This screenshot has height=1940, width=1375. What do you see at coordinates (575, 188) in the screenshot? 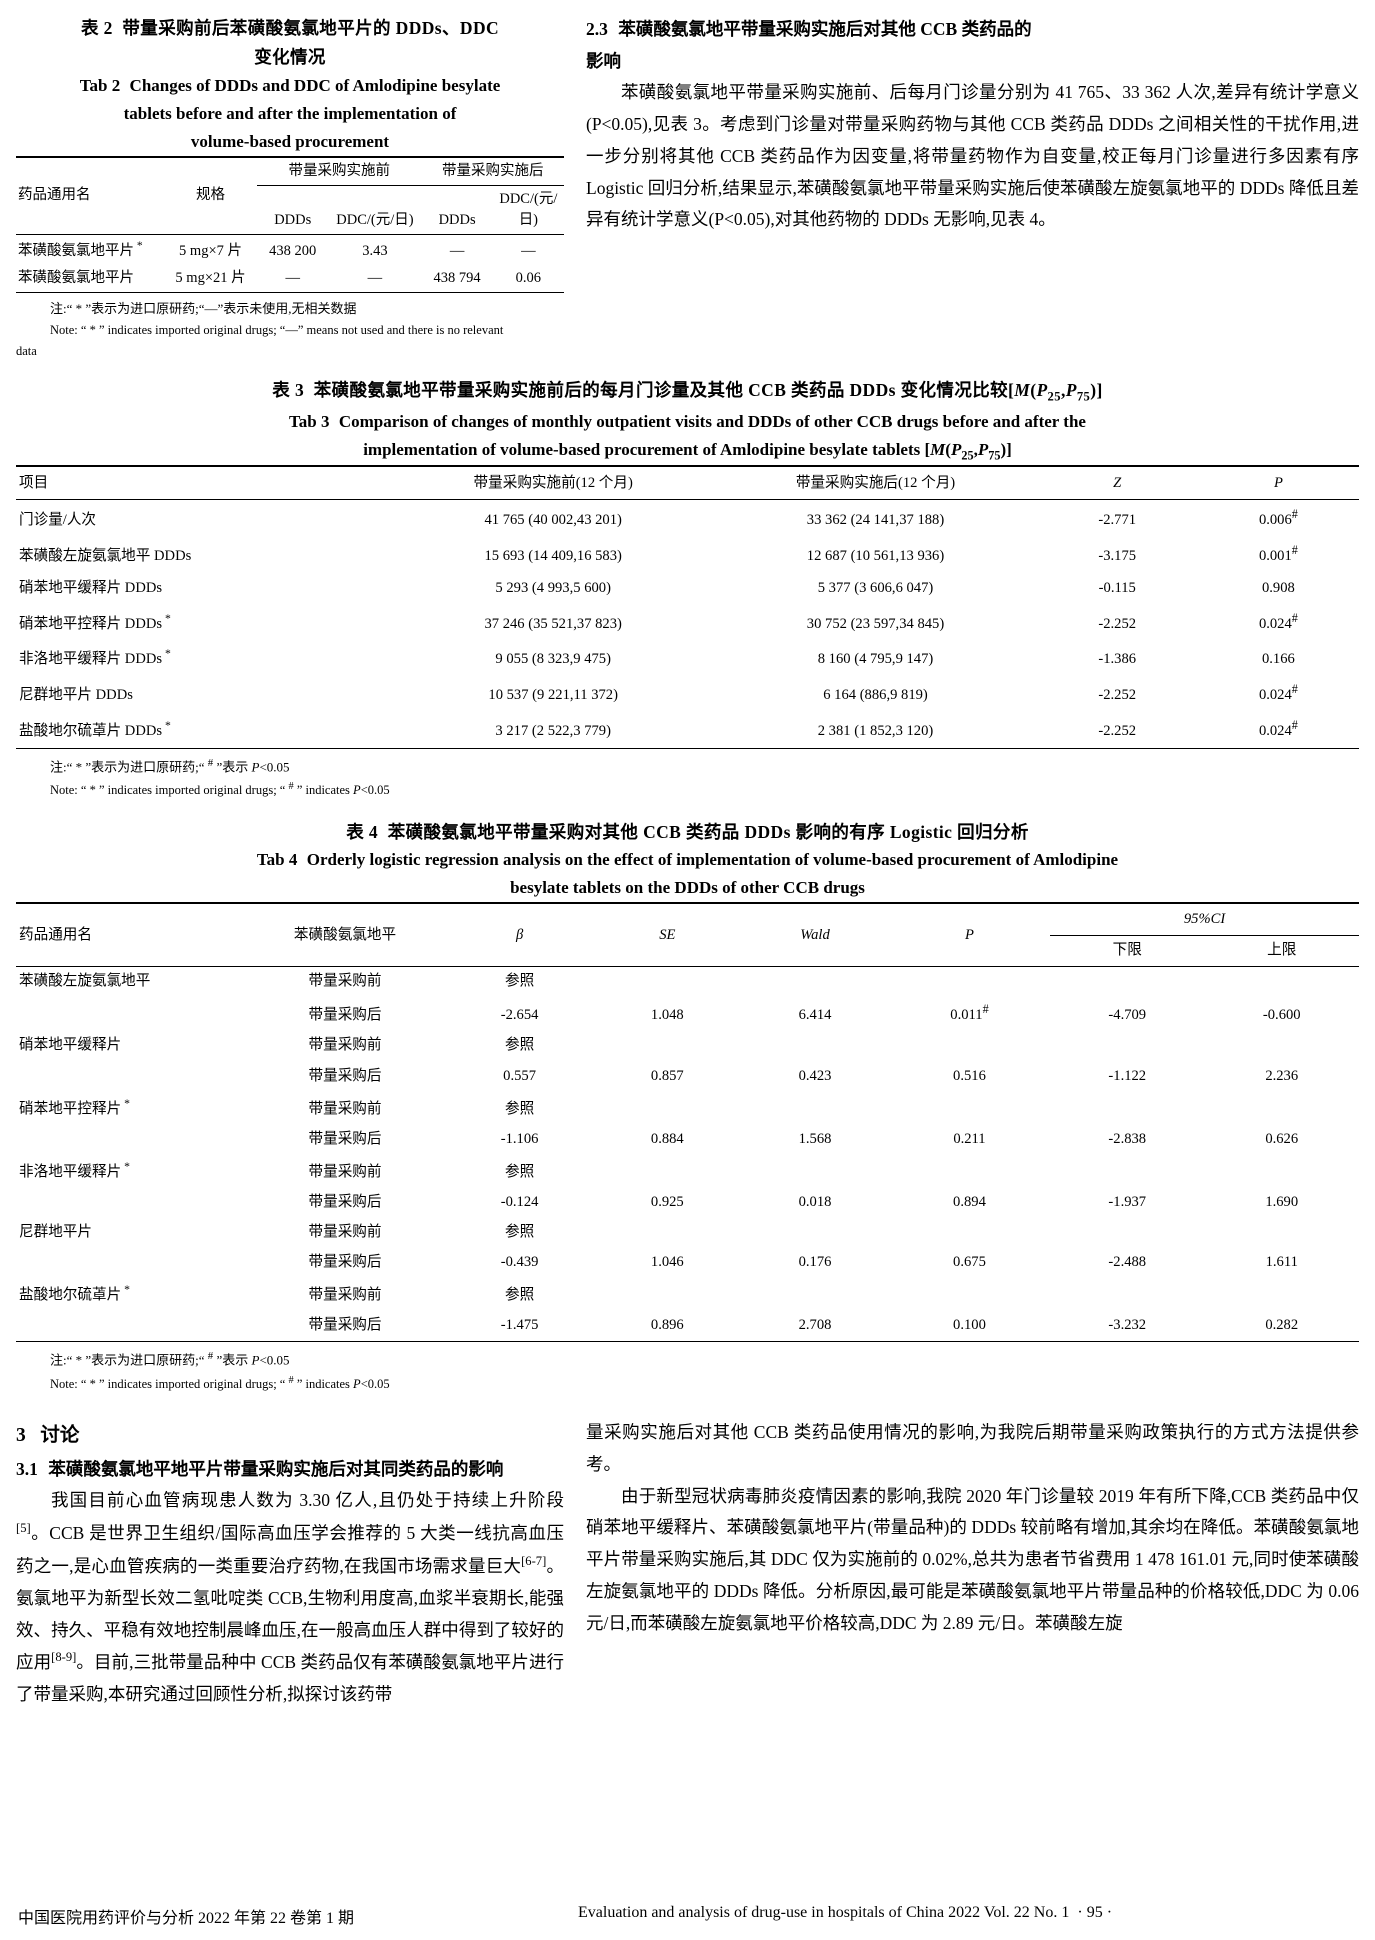
I see `column-gutter` at bounding box center [575, 188].